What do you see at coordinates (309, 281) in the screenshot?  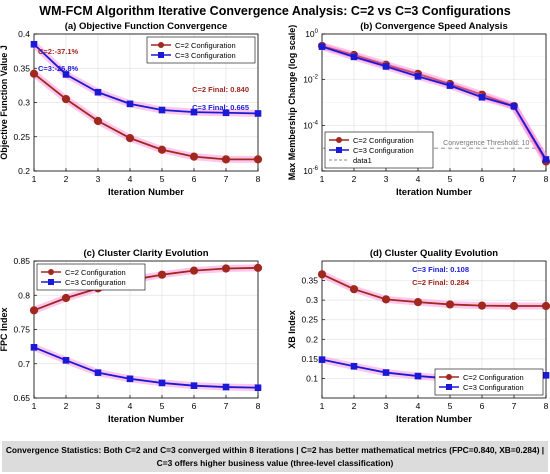 I see `y-tick-label: 0.35` at bounding box center [309, 281].